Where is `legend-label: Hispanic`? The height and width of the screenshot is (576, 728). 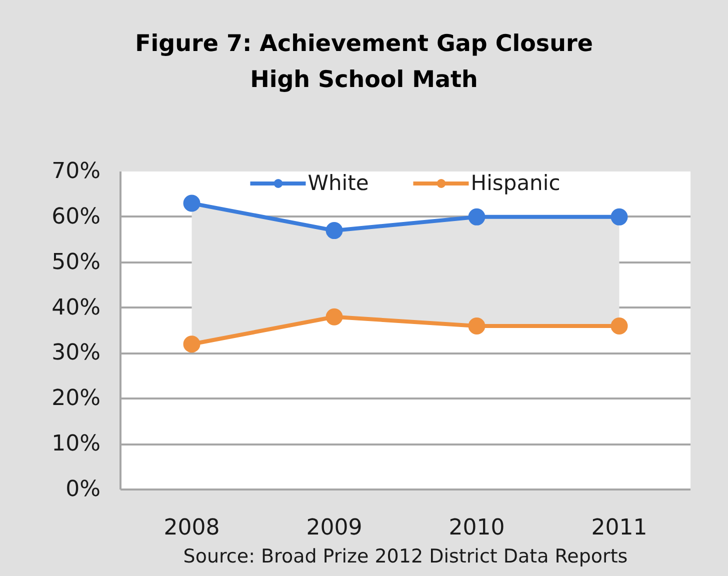 legend-label: Hispanic is located at coordinates (515, 183).